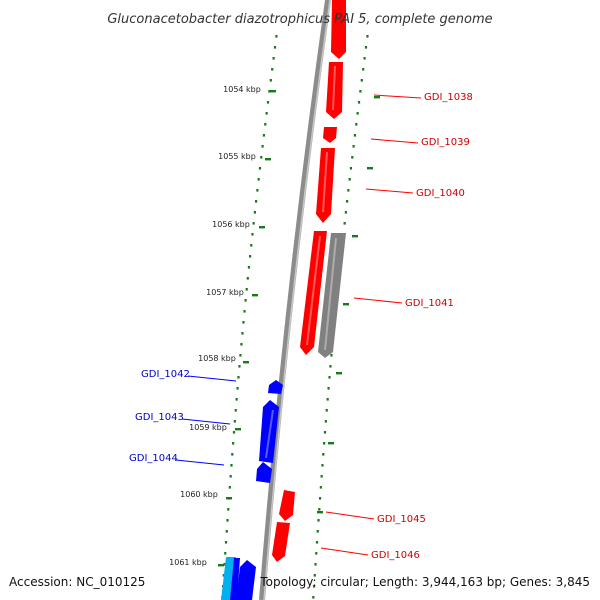  What do you see at coordinates (242, 89) in the screenshot?
I see `kbp-label: 1054 kbp` at bounding box center [242, 89].